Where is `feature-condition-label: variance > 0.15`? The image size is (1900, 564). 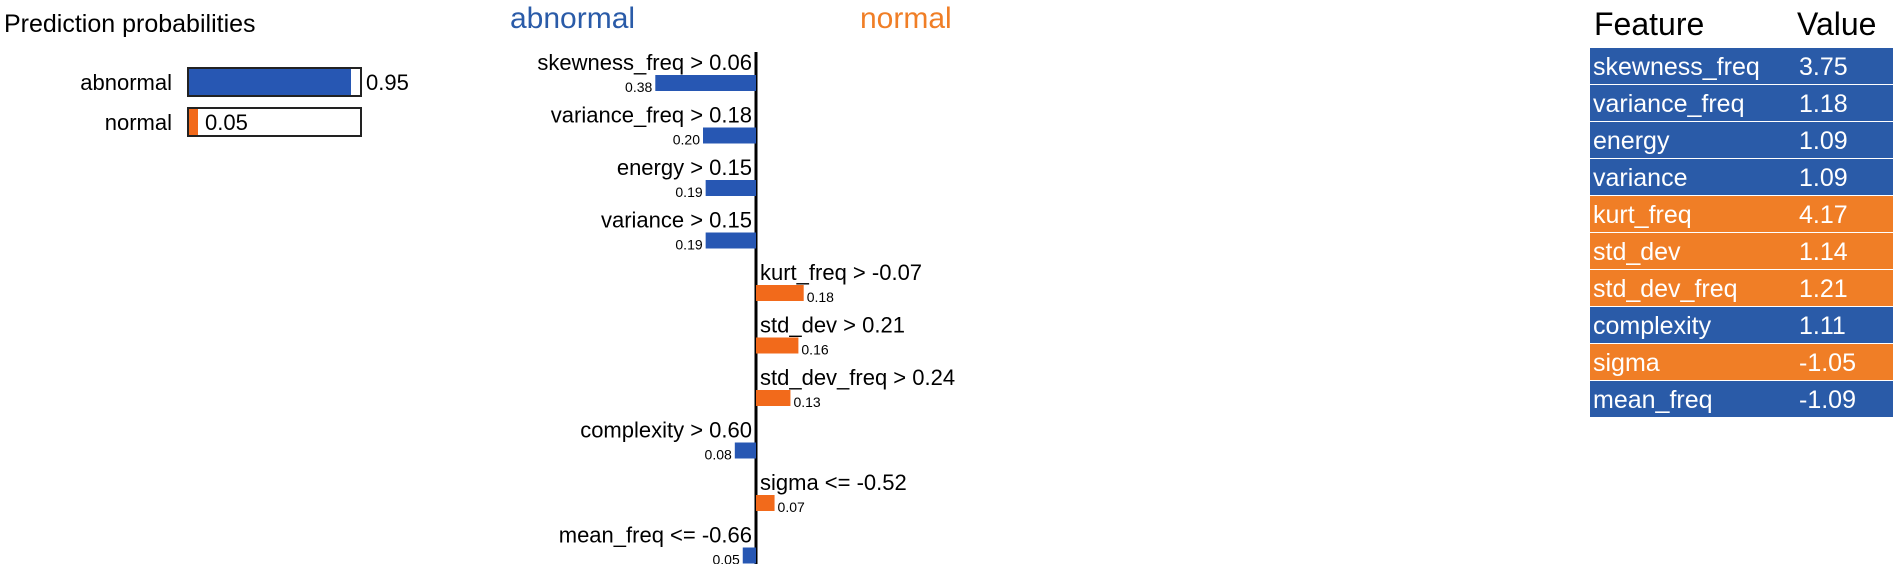 feature-condition-label: variance > 0.15 is located at coordinates (676, 220).